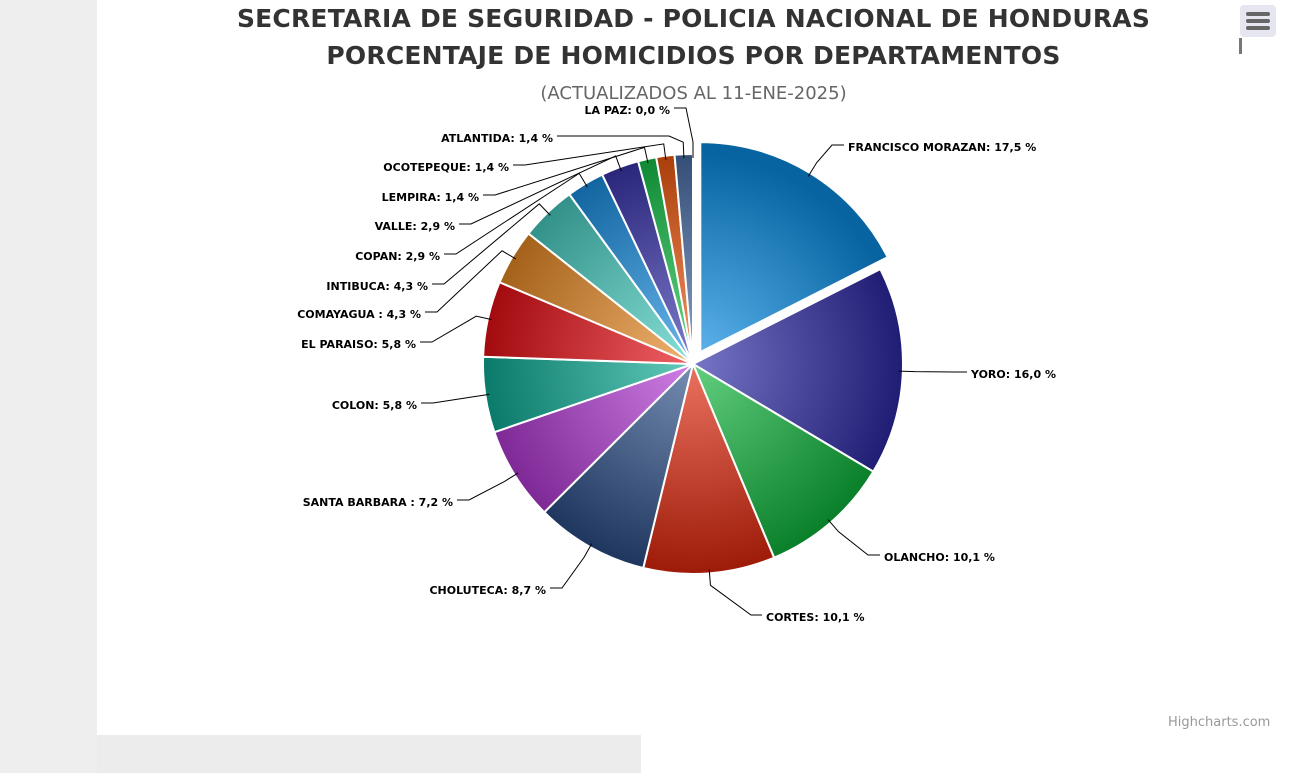  I want to click on data-label-cortes: CORTES: 10,1 %, so click(815, 617).